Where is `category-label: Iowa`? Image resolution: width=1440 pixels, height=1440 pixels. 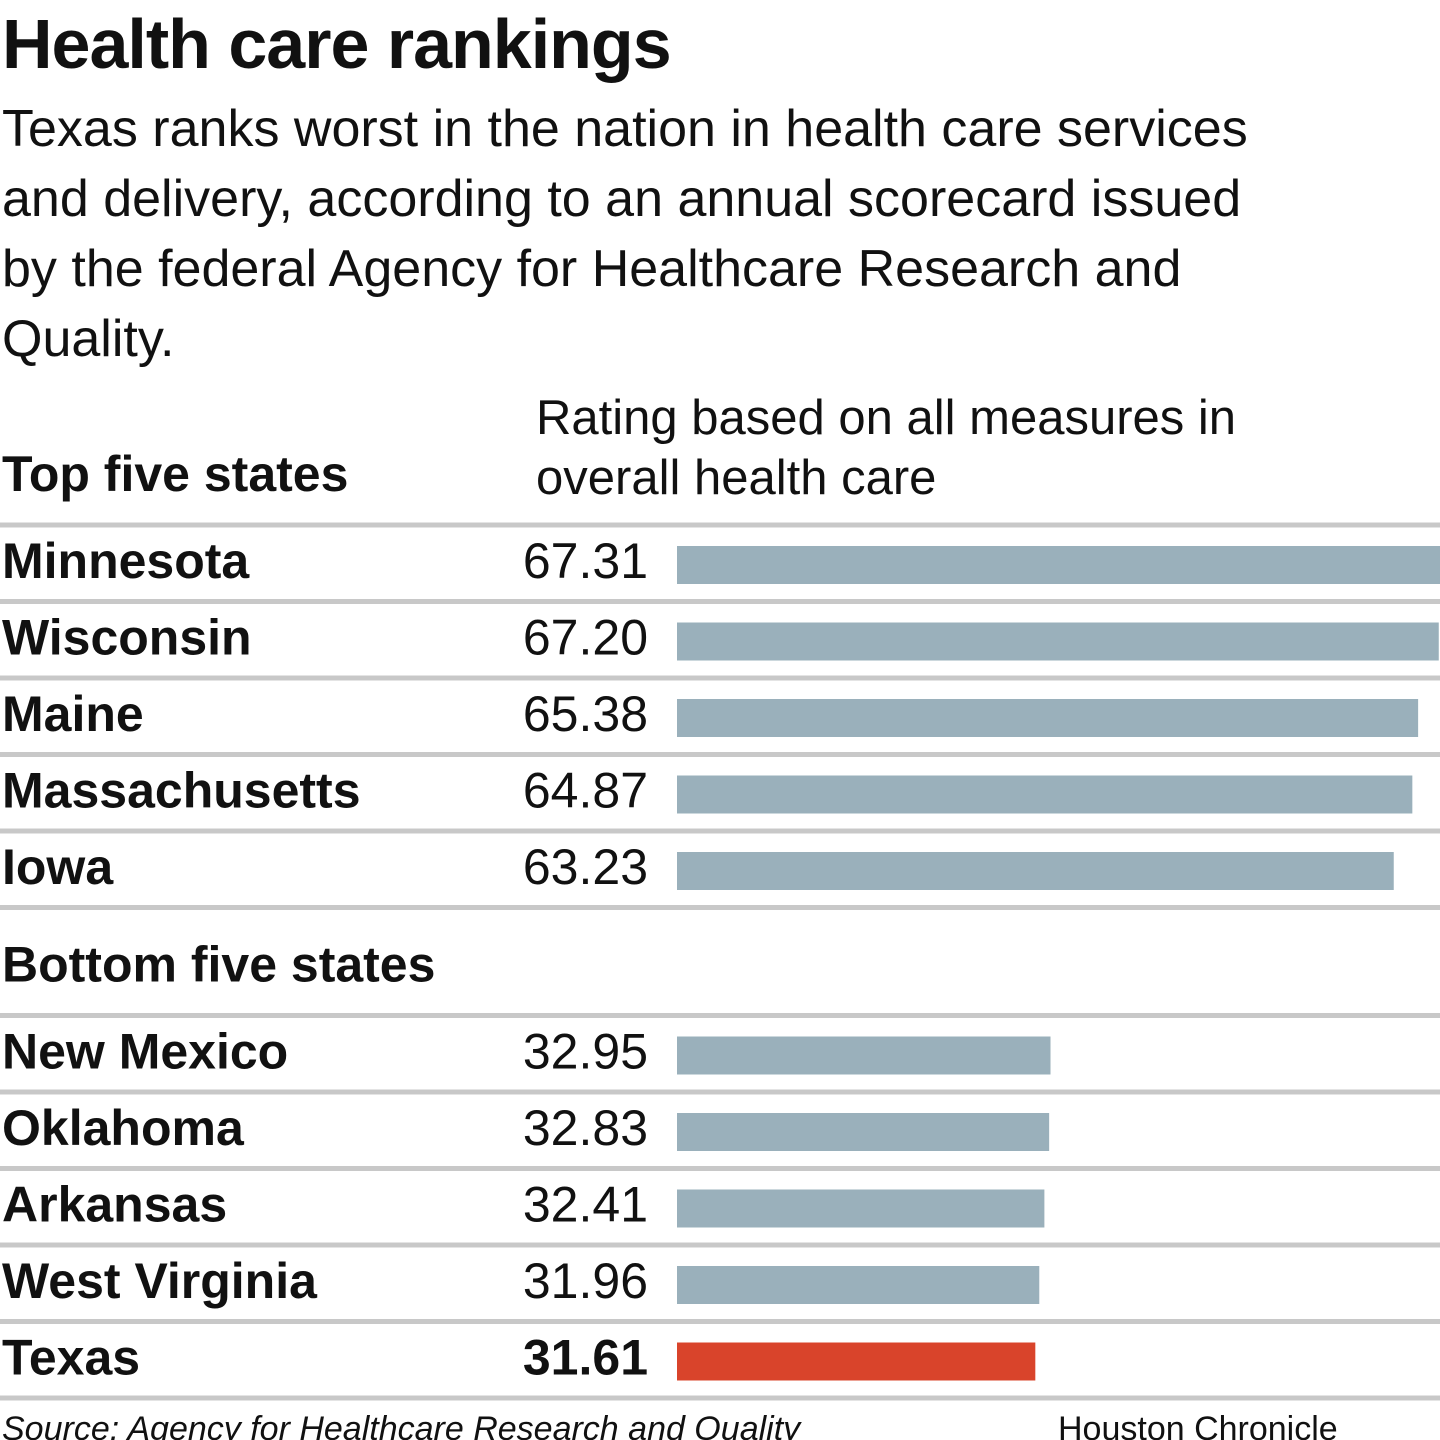 category-label: Iowa is located at coordinates (58, 867).